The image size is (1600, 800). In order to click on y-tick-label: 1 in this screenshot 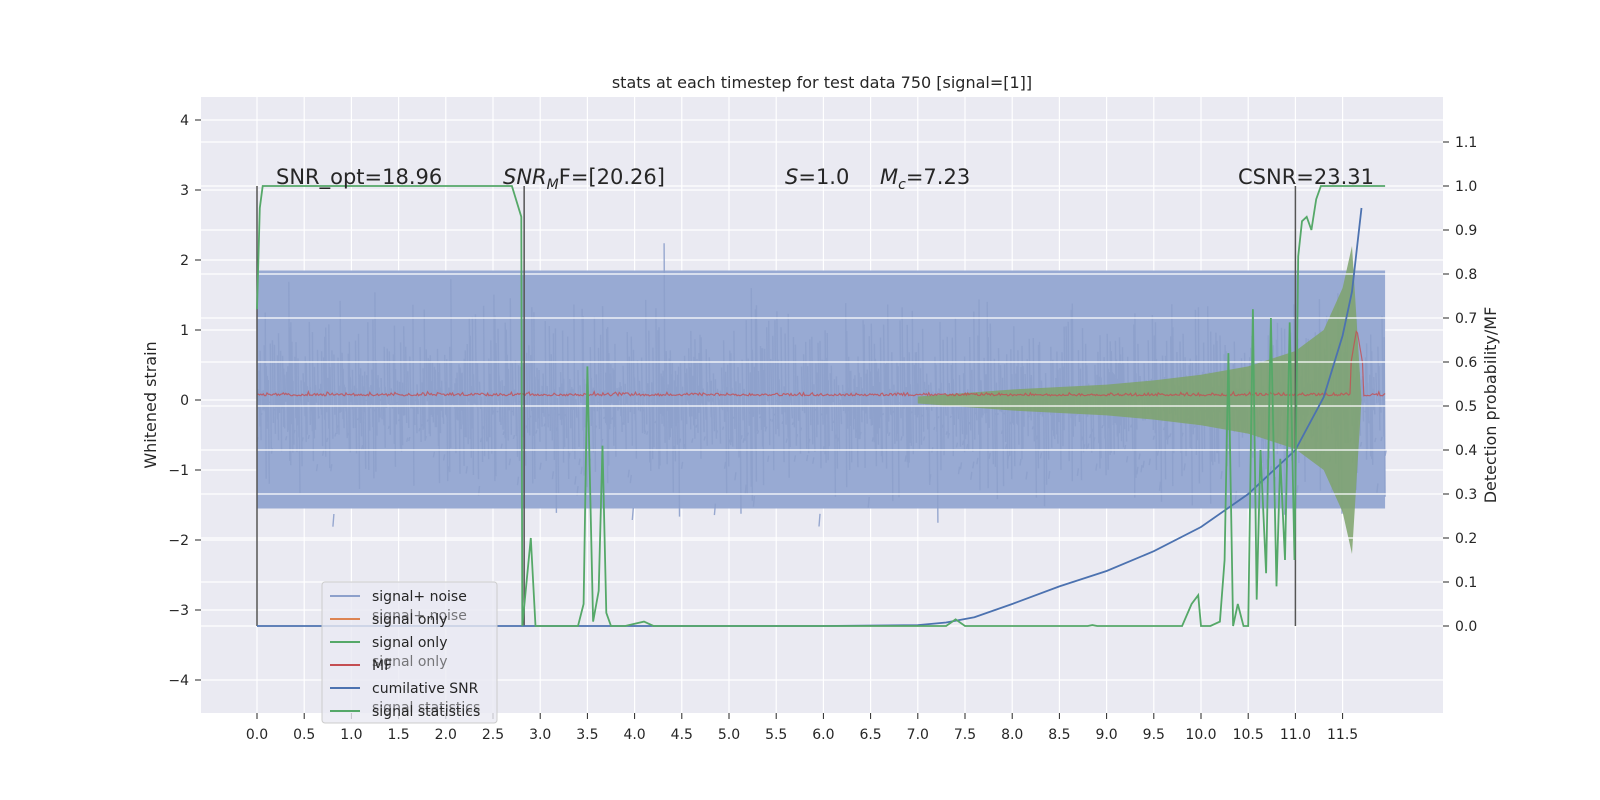, I will do `click(184, 331)`.